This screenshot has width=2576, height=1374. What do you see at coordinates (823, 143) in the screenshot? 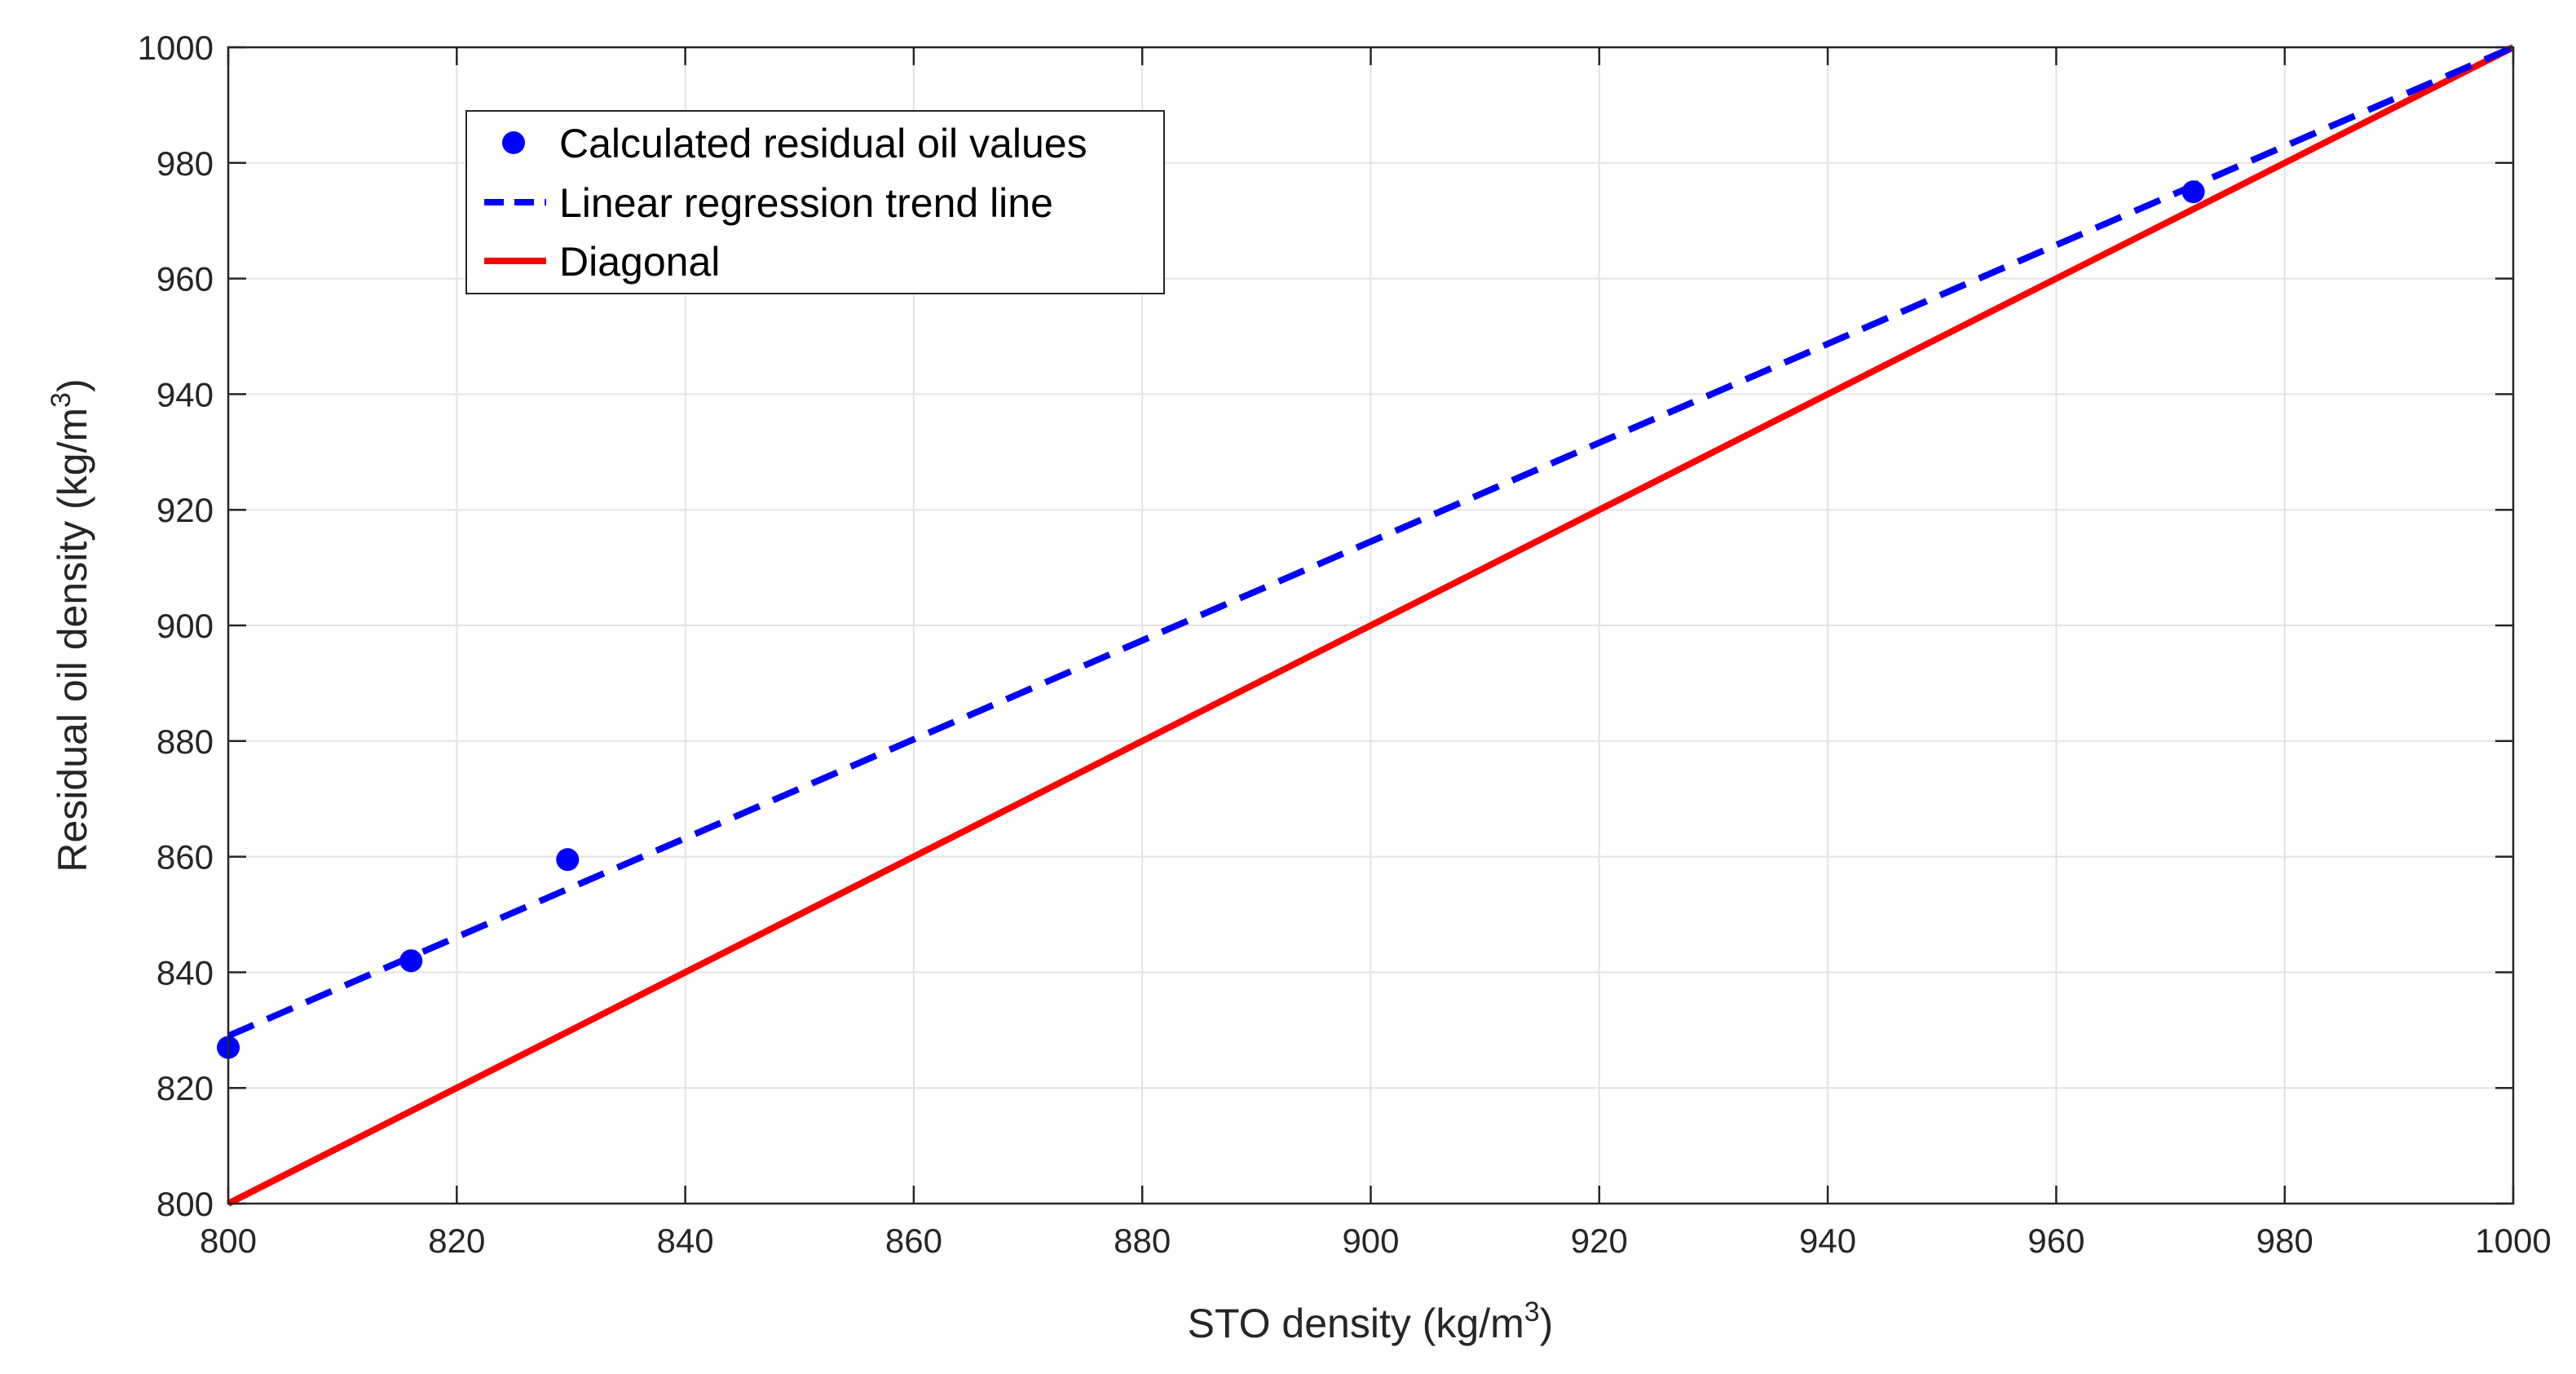
I see `legend-label-calculated: Calculated residual oil values` at bounding box center [823, 143].